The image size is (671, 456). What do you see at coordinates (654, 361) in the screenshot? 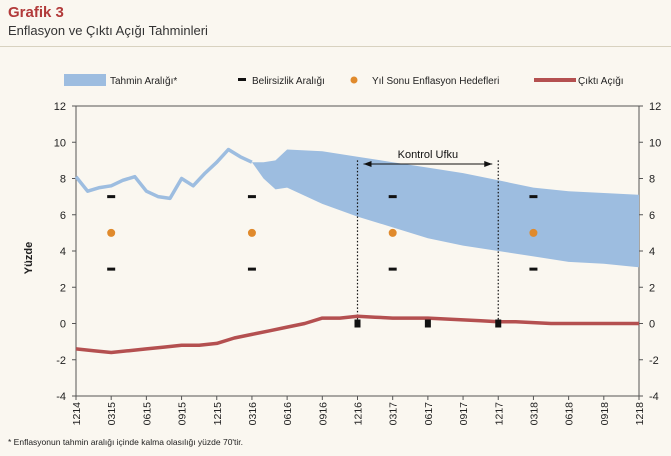
I see `y-tick-label-right-1: -2` at bounding box center [654, 361].